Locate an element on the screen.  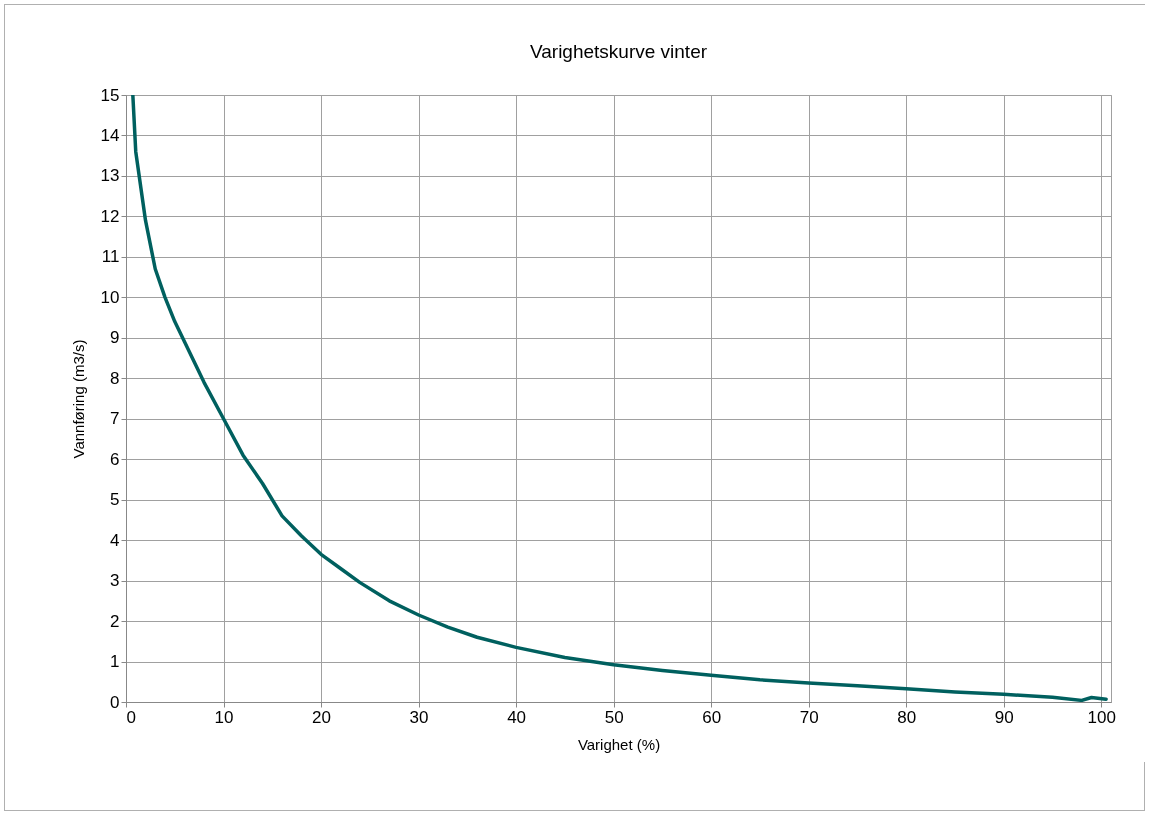
y-tick-label: 7 is located at coordinates (115, 419).